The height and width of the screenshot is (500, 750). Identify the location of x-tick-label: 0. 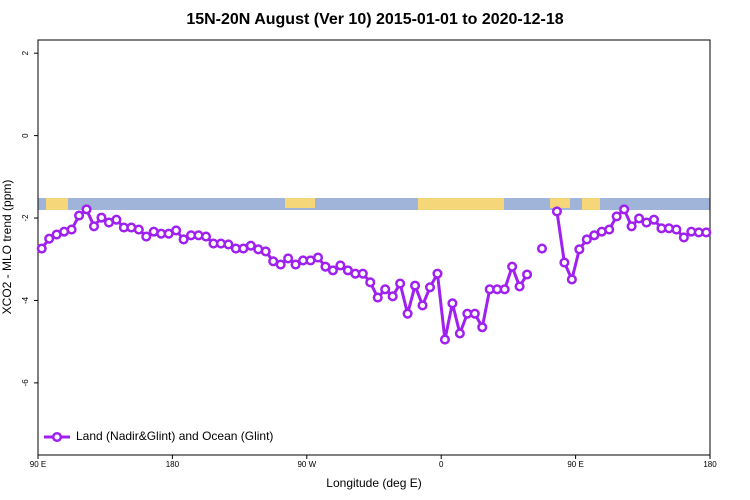
(441, 464).